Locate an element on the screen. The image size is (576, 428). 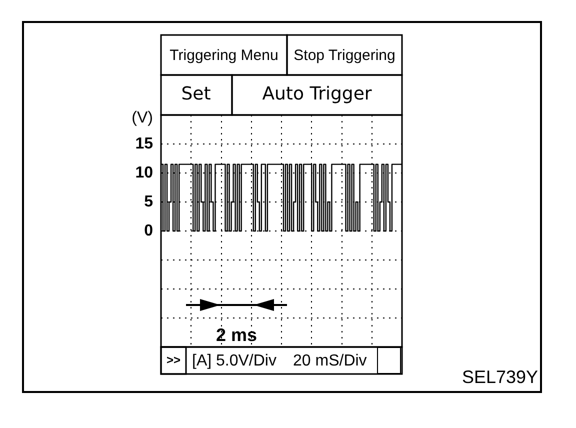
y-tick-label: 10 is located at coordinates (144, 173).